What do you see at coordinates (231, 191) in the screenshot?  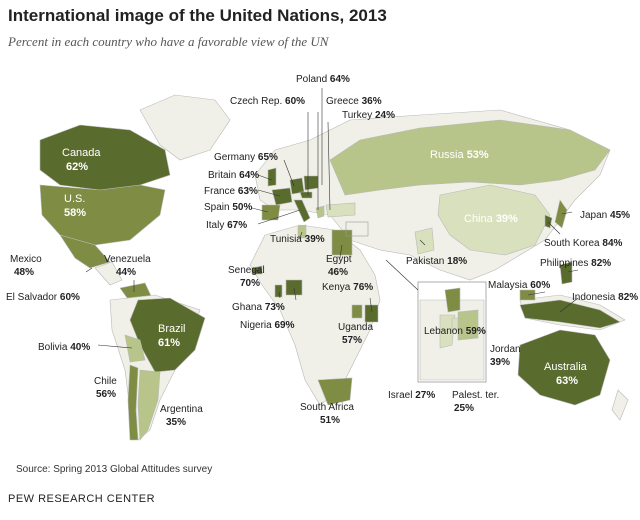 I see `label-france: France 63%` at bounding box center [231, 191].